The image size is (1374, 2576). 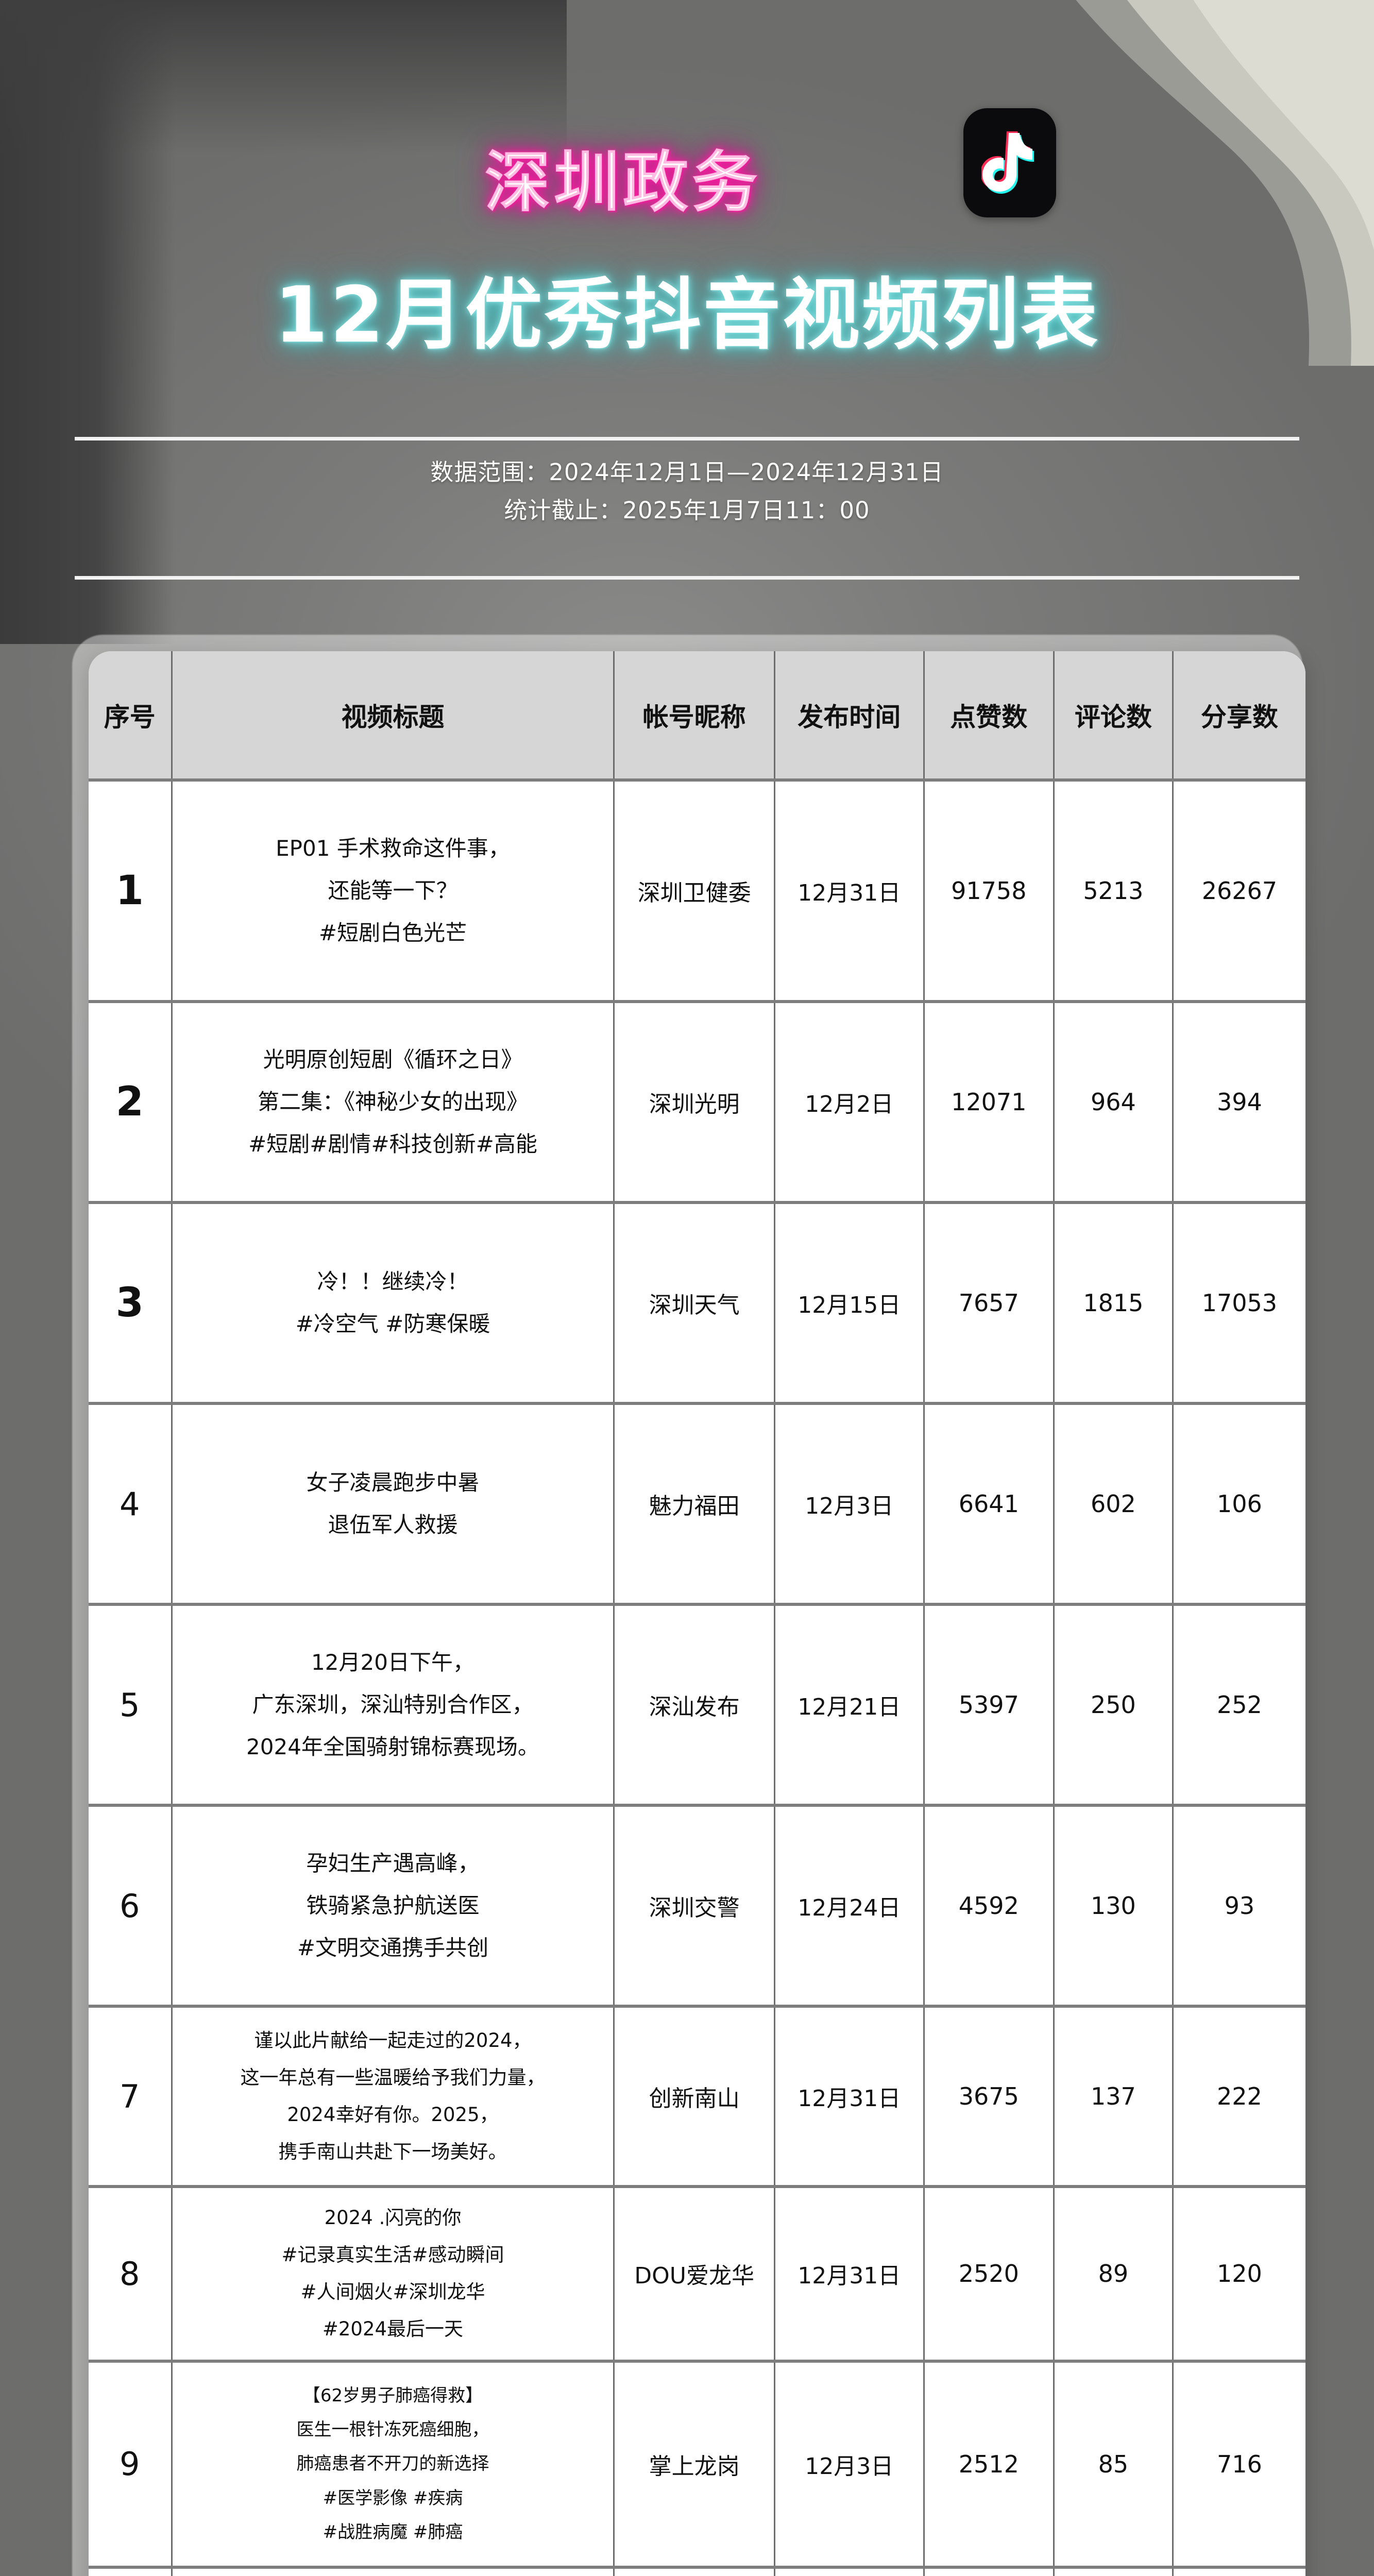 I want to click on table-row: 4 女子凌晨跑步中暑 退伍军人救援 魅力福田 12月3日 6641 602 106, so click(x=697, y=1504).